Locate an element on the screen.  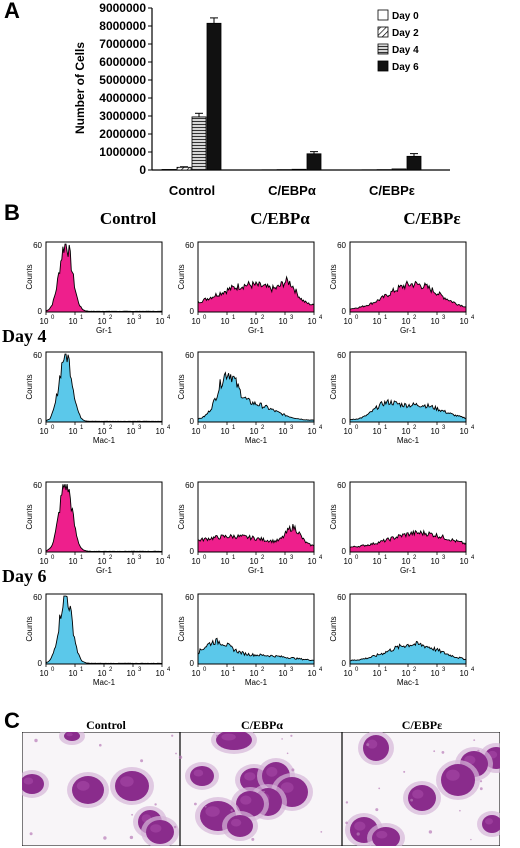
micrograph-strip is located at coordinates (261, 789).